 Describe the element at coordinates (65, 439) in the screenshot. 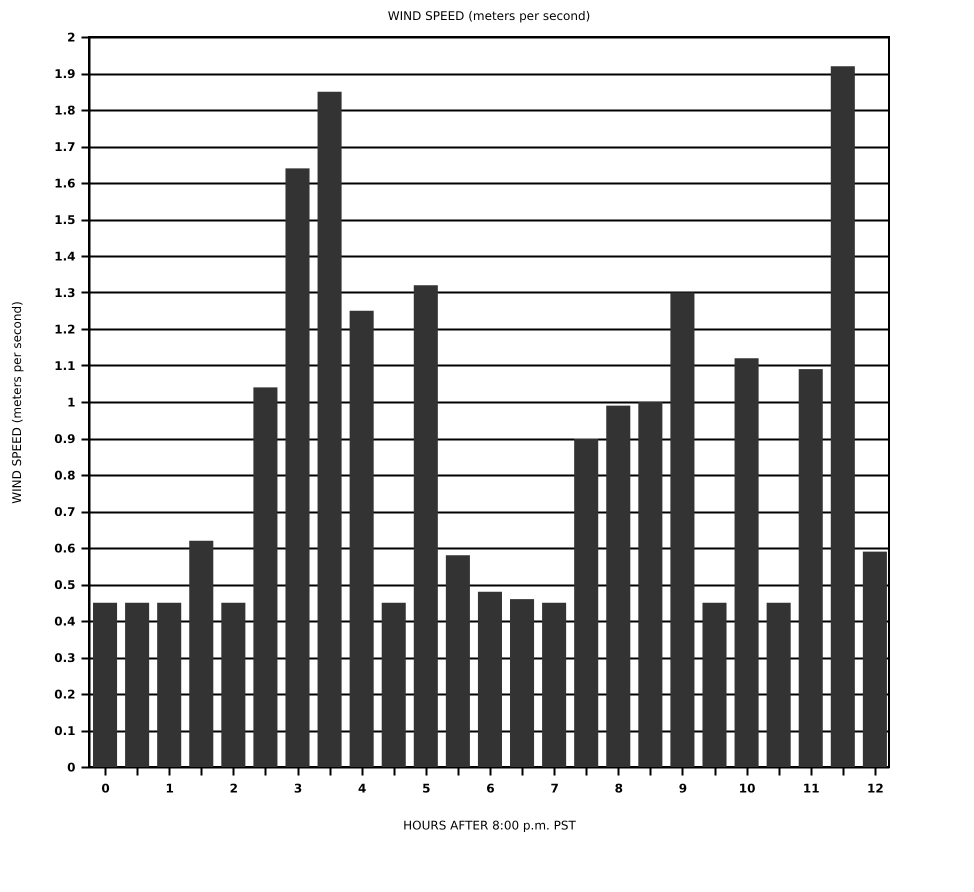

I see `y-tick-label: 0.9` at that location.